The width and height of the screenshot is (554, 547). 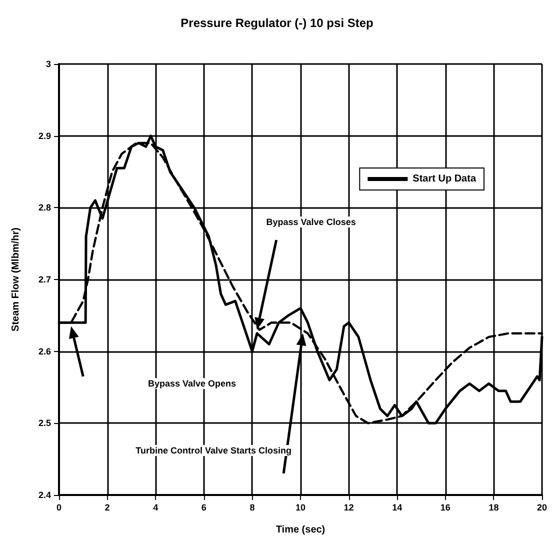 I want to click on x-tick-label: 18, so click(x=493, y=507).